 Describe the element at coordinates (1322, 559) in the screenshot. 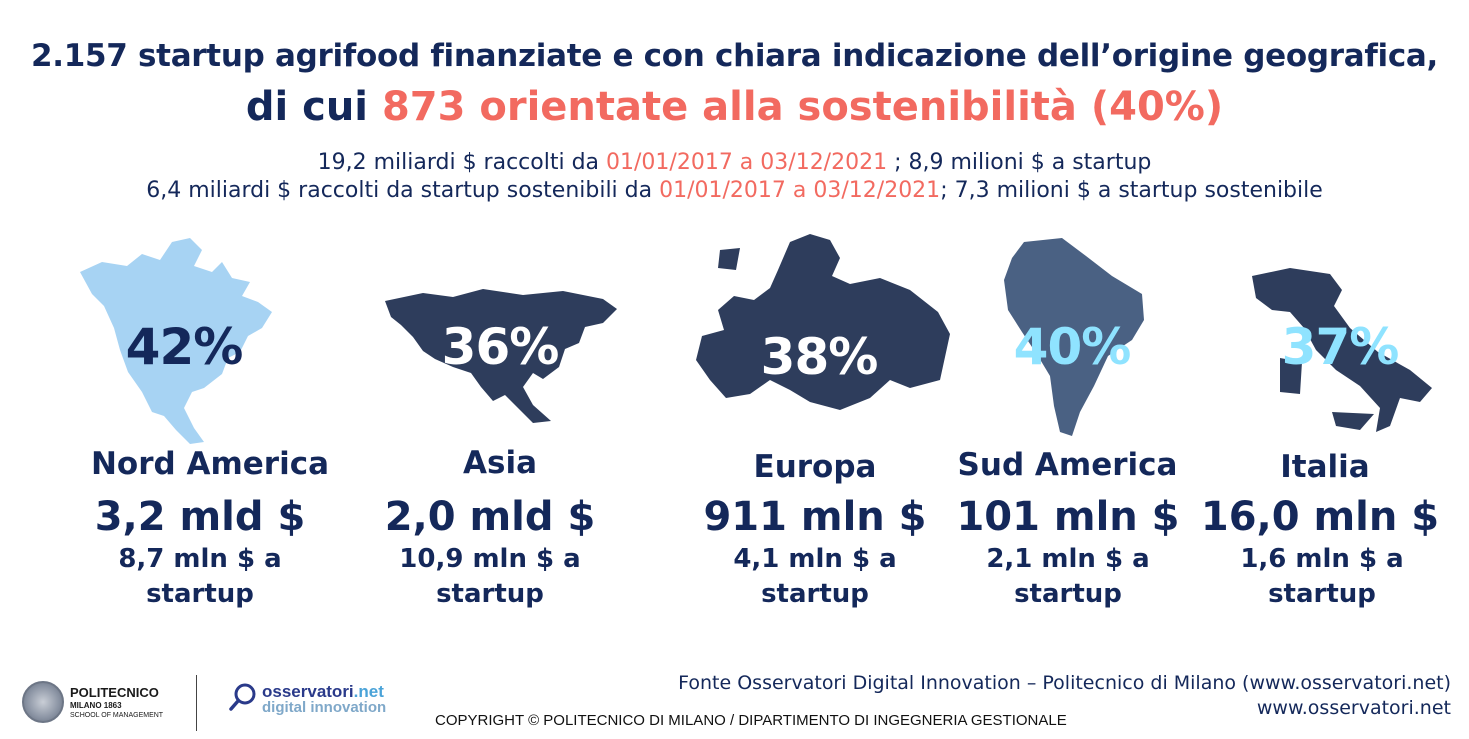

I see `per-startup-line-1: 1,6 mln $ a` at that location.